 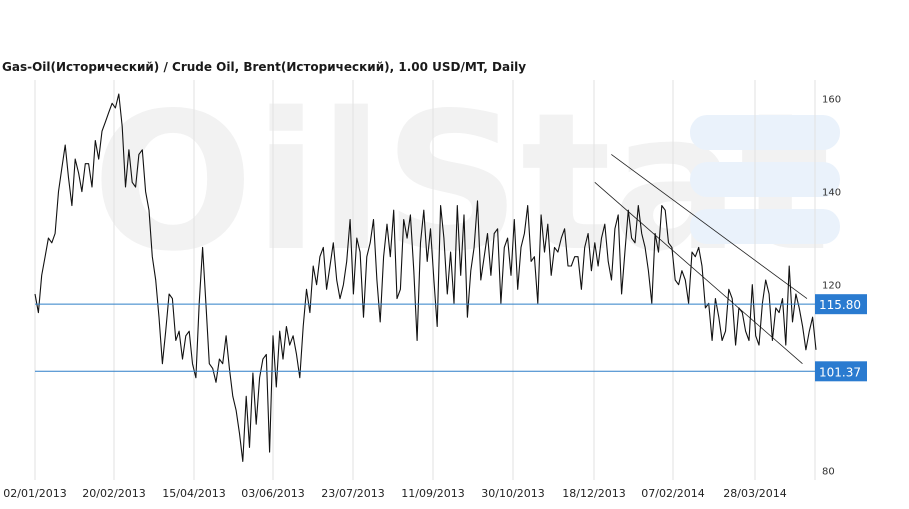 What do you see at coordinates (754, 493) in the screenshot?
I see `x-tick-label: 28/03/2014` at bounding box center [754, 493].